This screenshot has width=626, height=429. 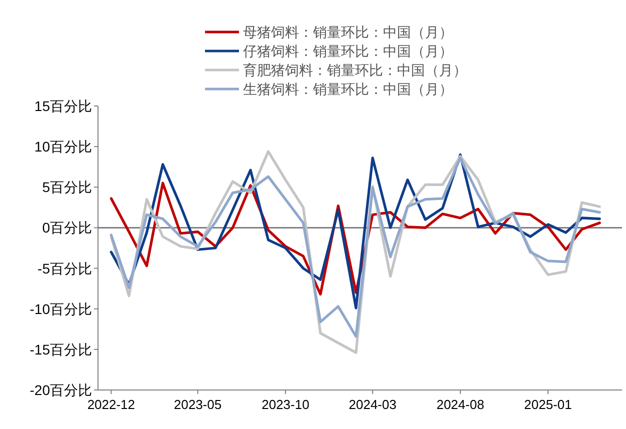 What do you see at coordinates (348, 32) in the screenshot?
I see `legend-label: 母猪饲料：销量环比：中国（月）` at bounding box center [348, 32].